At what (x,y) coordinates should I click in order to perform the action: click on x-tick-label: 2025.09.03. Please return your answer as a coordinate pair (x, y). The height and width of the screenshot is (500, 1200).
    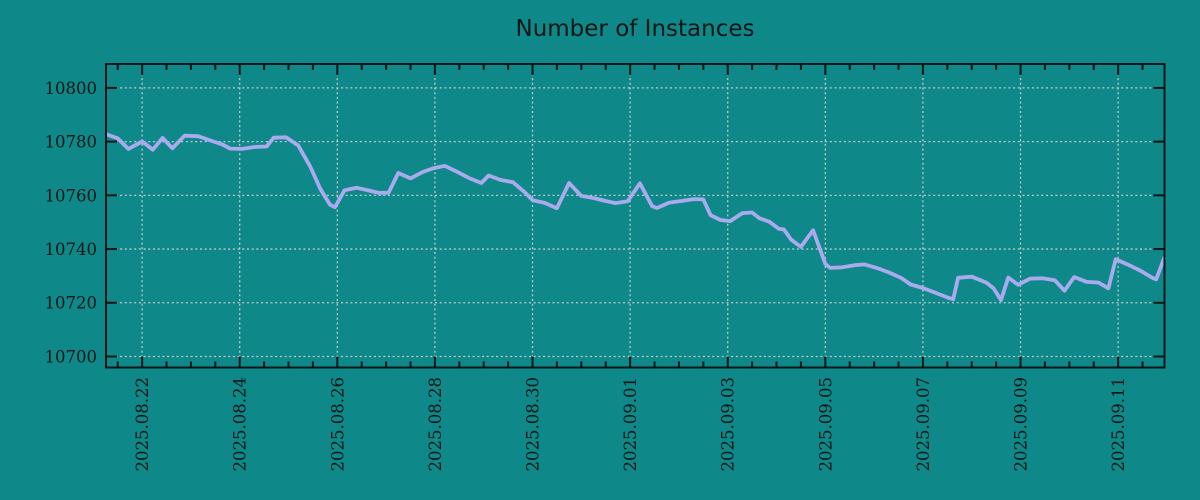
    Looking at the image, I should click on (728, 424).